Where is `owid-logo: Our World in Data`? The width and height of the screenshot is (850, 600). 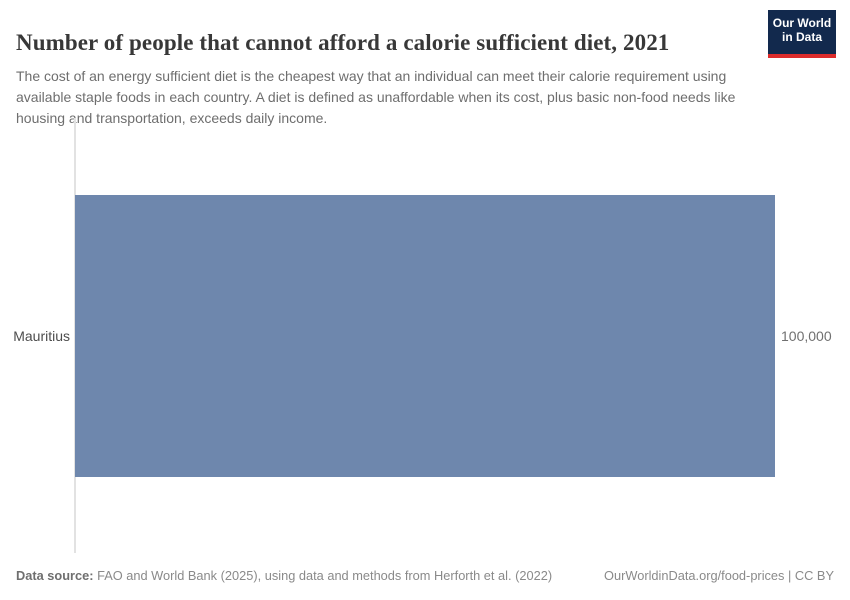 owid-logo: Our World in Data is located at coordinates (802, 34).